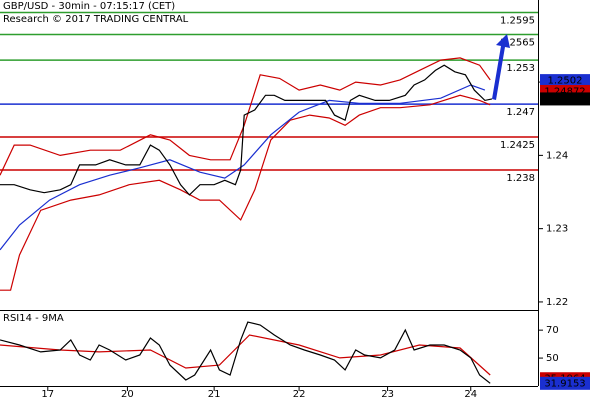  Describe the element at coordinates (517, 20) in the screenshot. I see `level-label: 1.2595` at that location.